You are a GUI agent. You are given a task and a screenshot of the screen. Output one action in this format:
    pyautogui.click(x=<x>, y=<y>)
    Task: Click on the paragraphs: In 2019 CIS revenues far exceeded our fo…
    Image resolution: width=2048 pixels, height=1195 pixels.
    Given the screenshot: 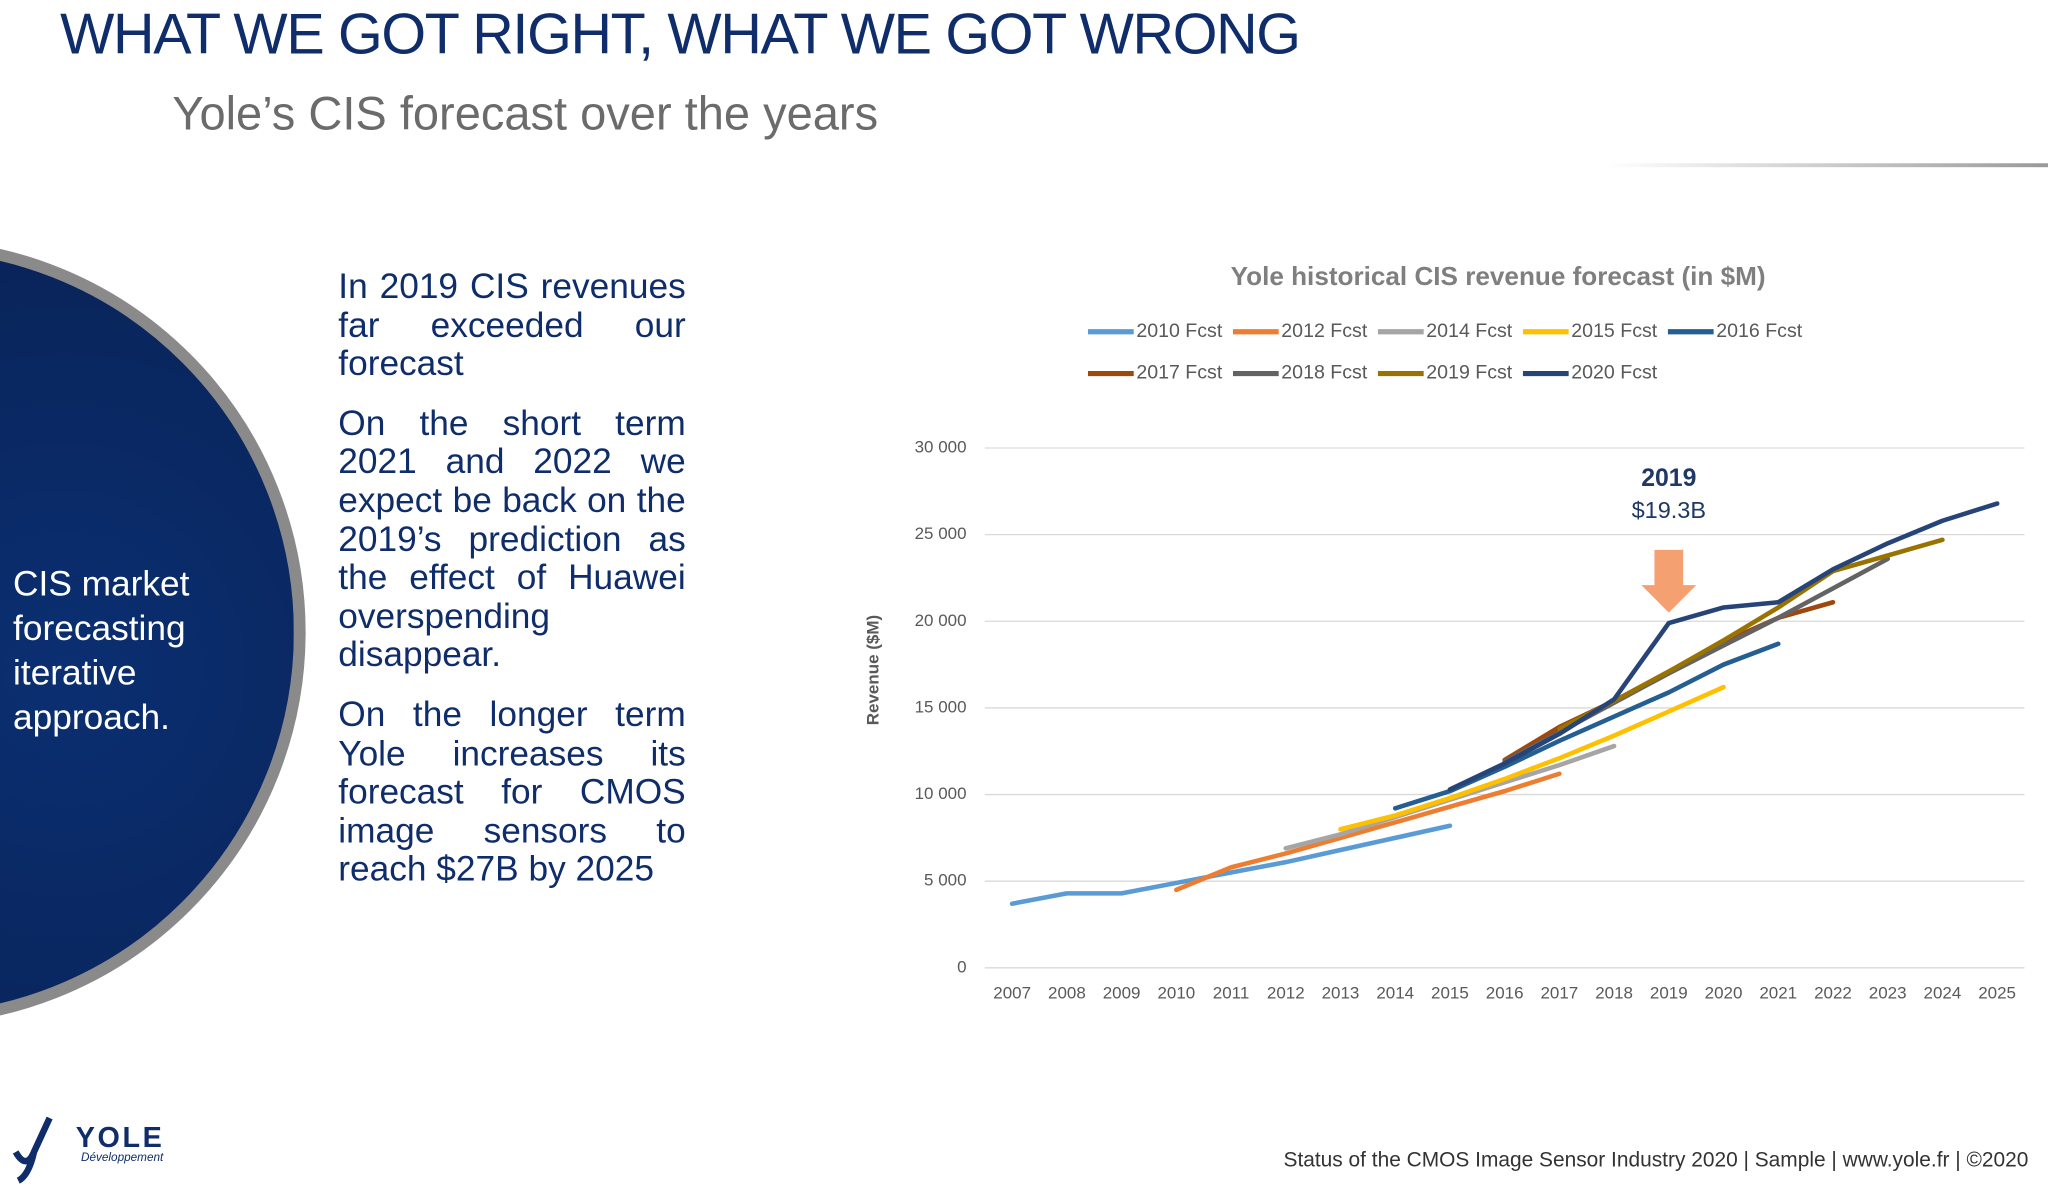 What is the action you would take?
    pyautogui.click(x=512, y=588)
    